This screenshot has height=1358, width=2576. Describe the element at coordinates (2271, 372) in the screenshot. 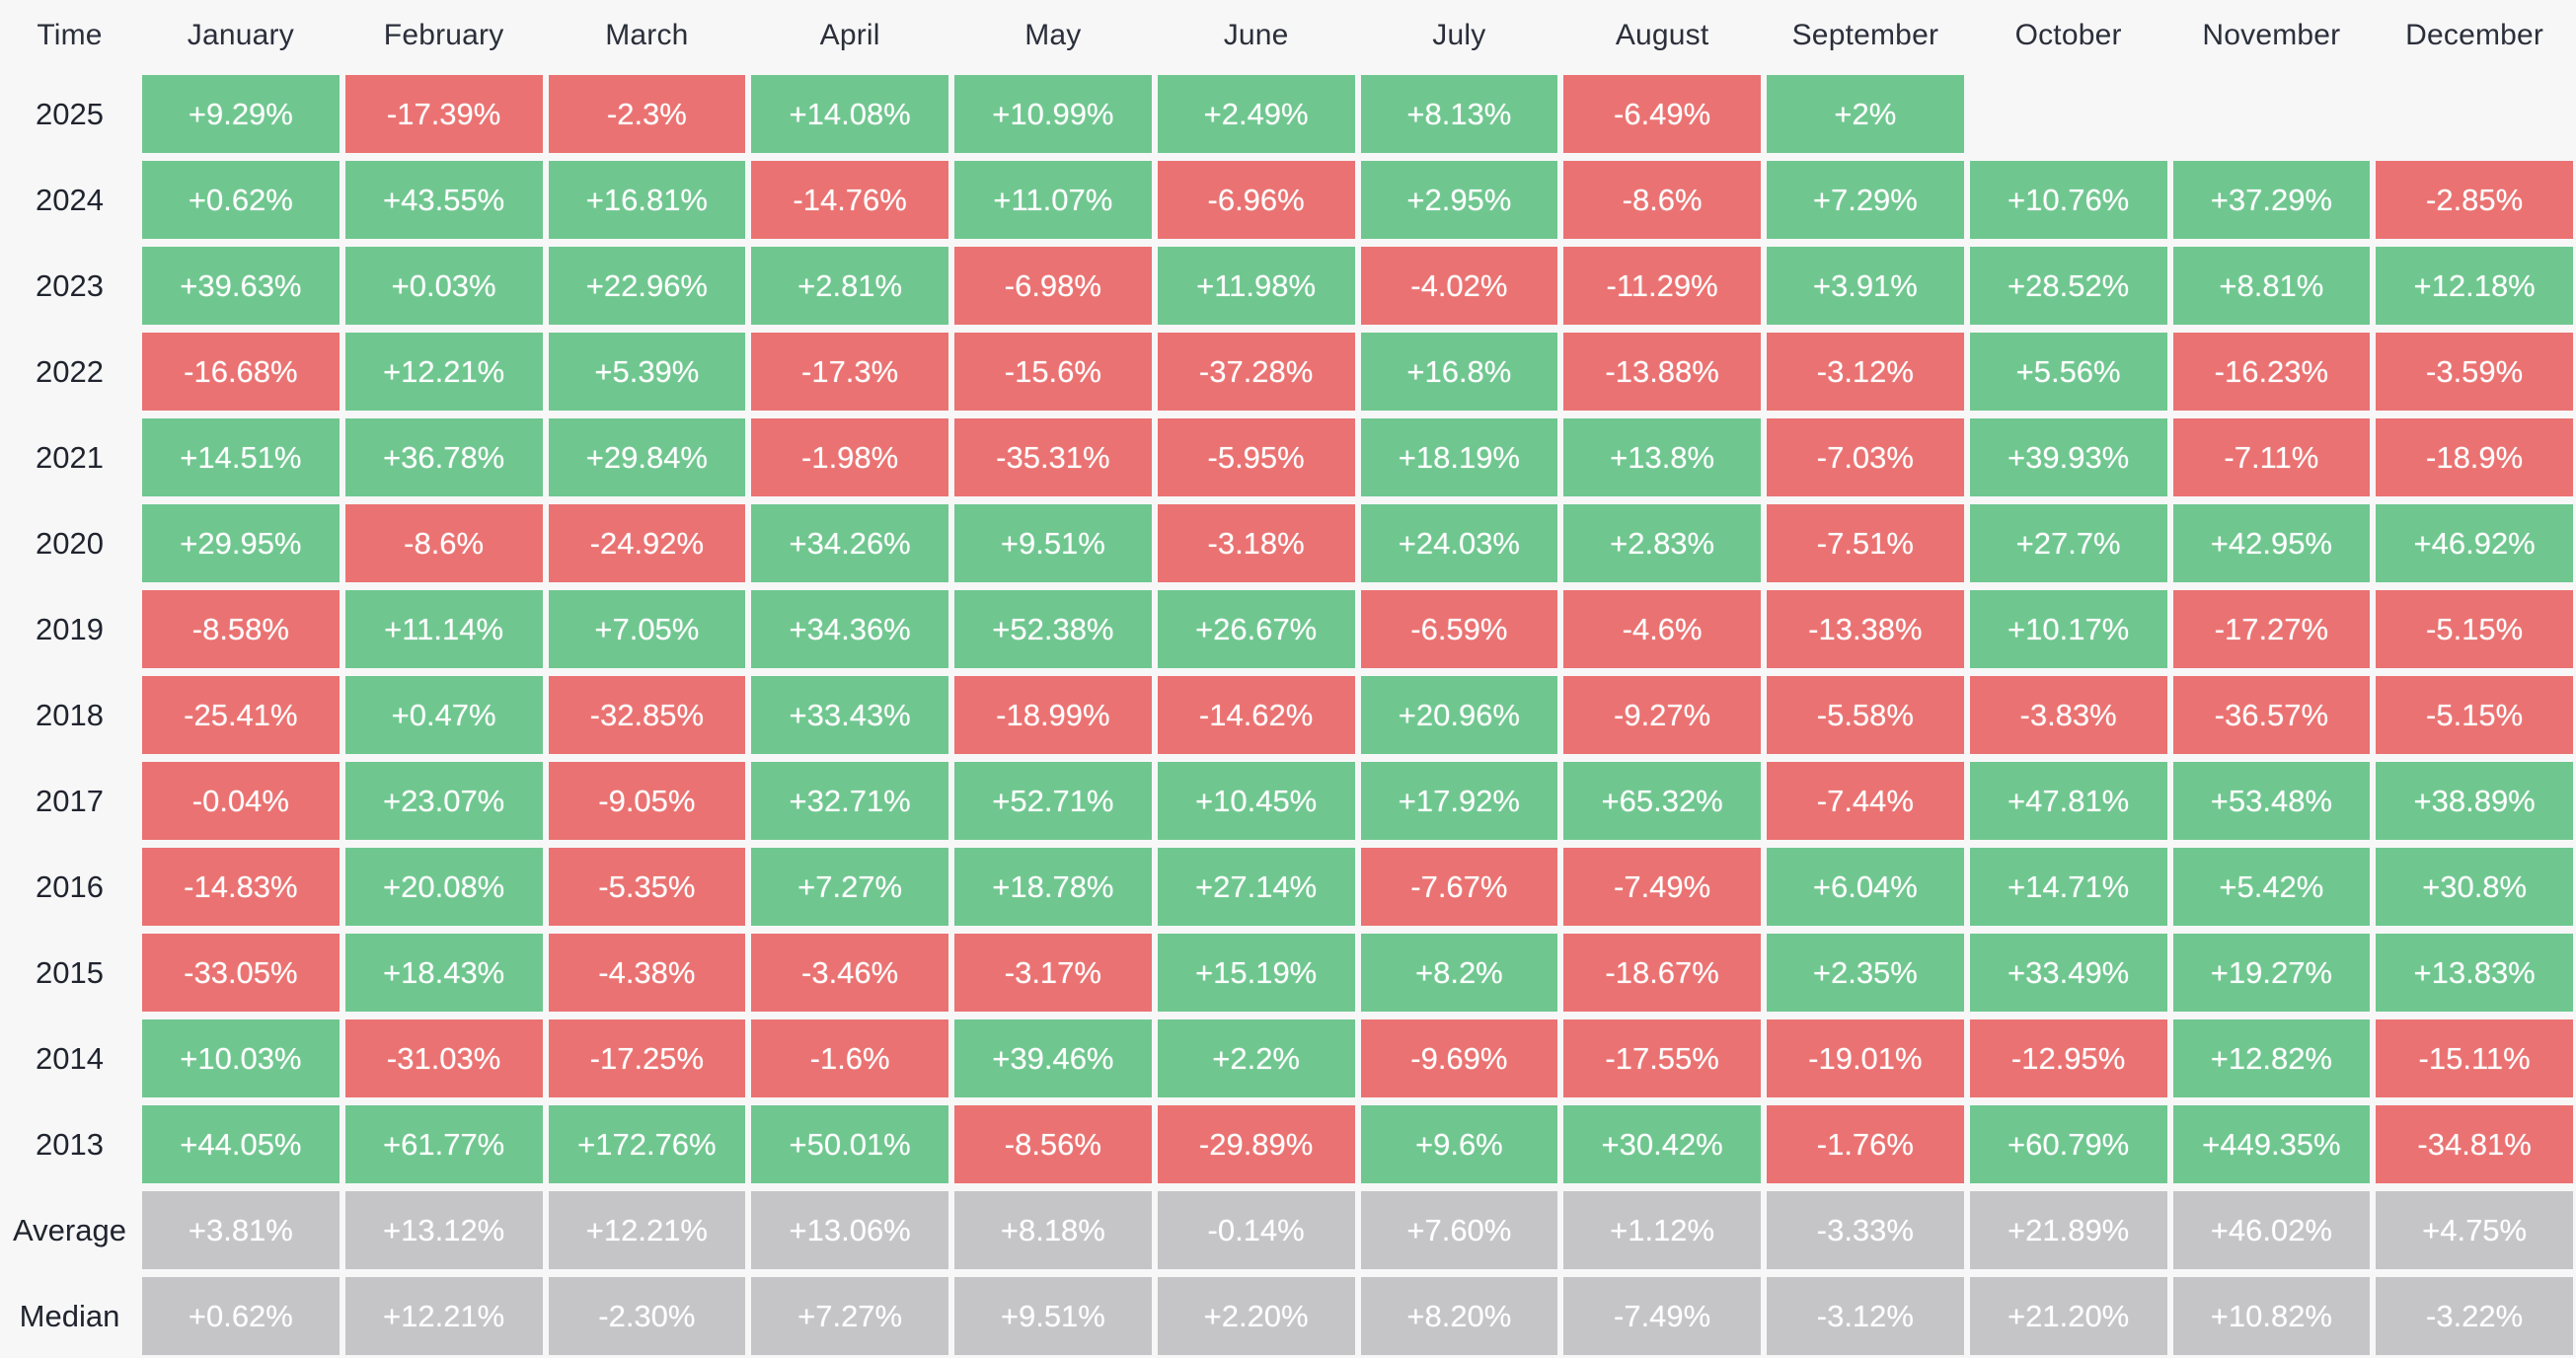

I see `cell-2022-november: -16.23%` at that location.